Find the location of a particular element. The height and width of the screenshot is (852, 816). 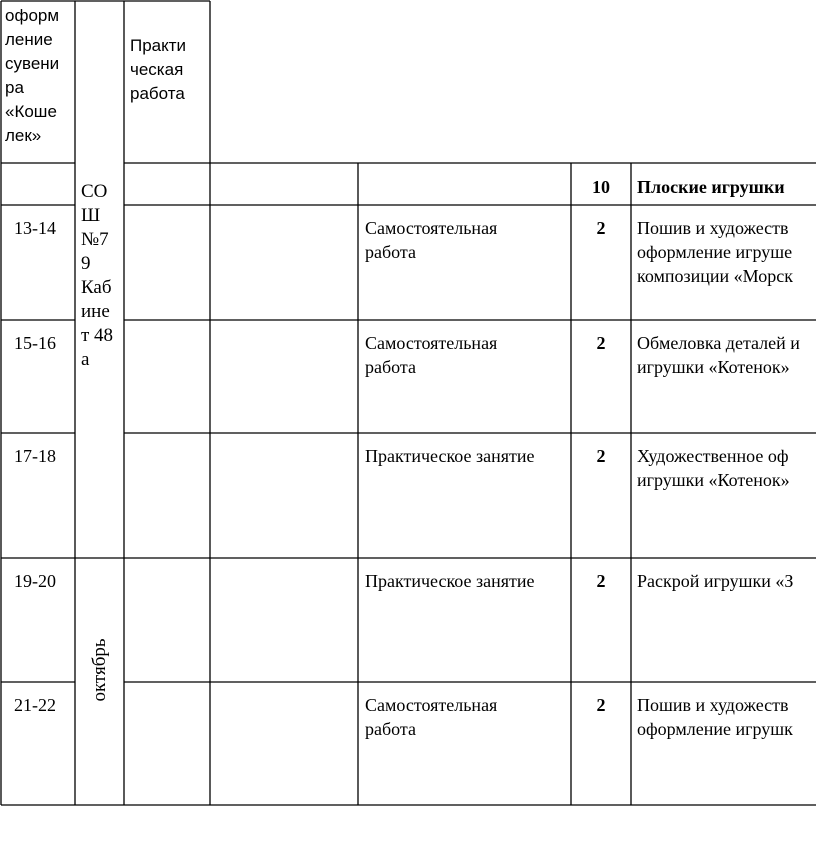

place-cell: СО Ш №7 9 Каб ине т 48 а is located at coordinates (97, 275).